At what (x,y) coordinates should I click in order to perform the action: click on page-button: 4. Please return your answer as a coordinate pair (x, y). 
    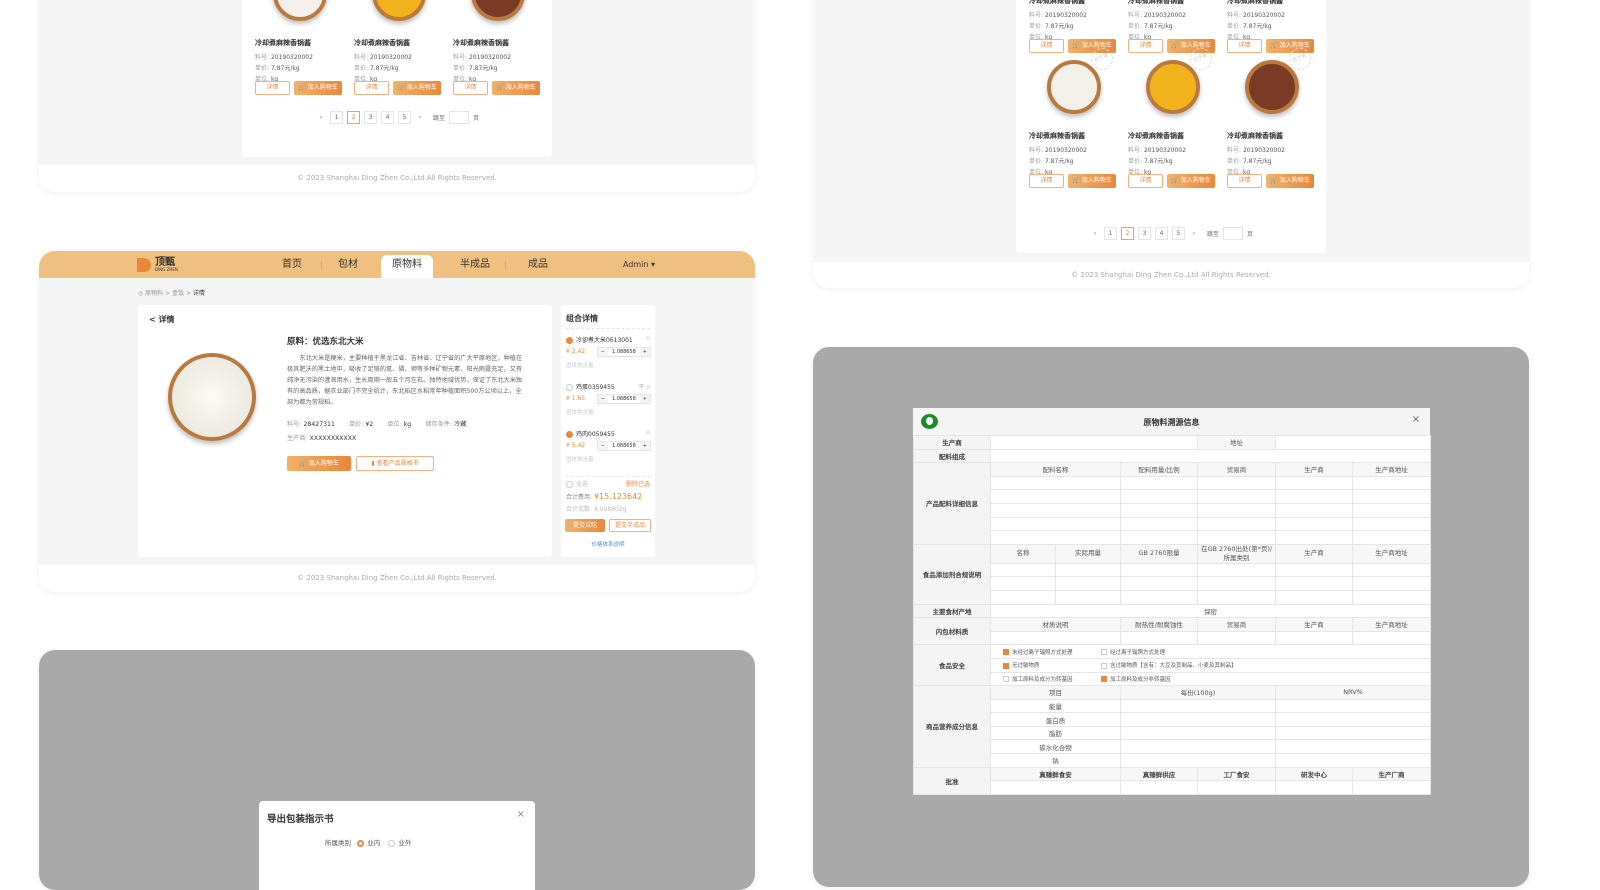
    Looking at the image, I should click on (387, 117).